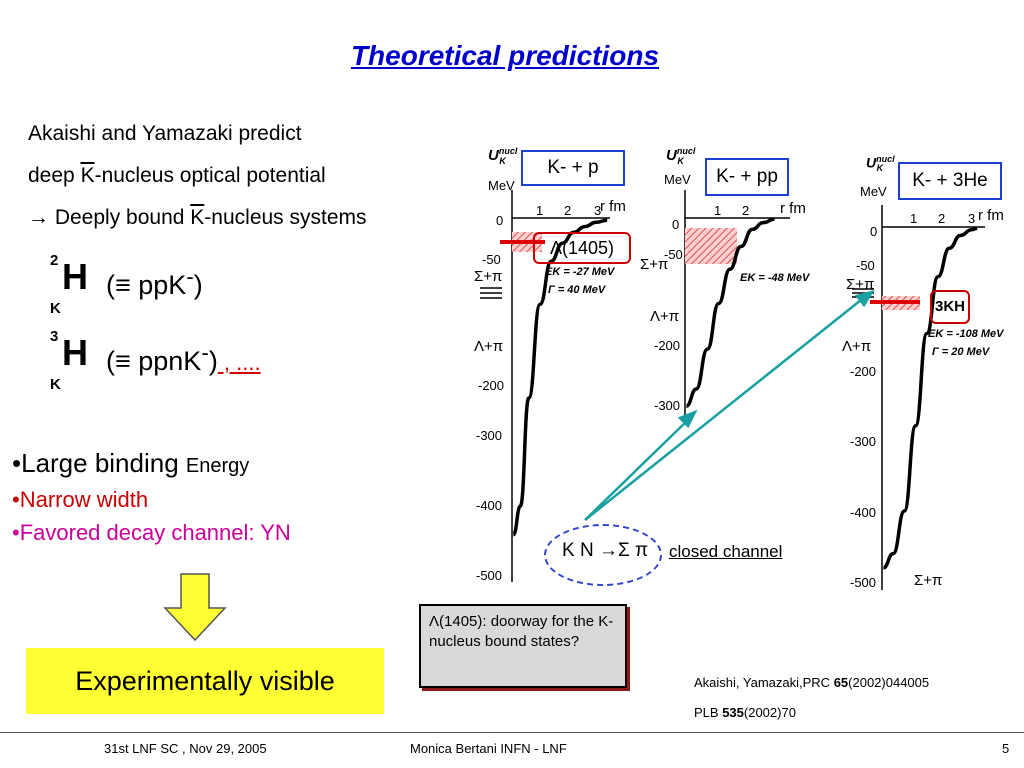  Describe the element at coordinates (80, 499) in the screenshot. I see `bullet-narrow-width: •Narrow width` at that location.